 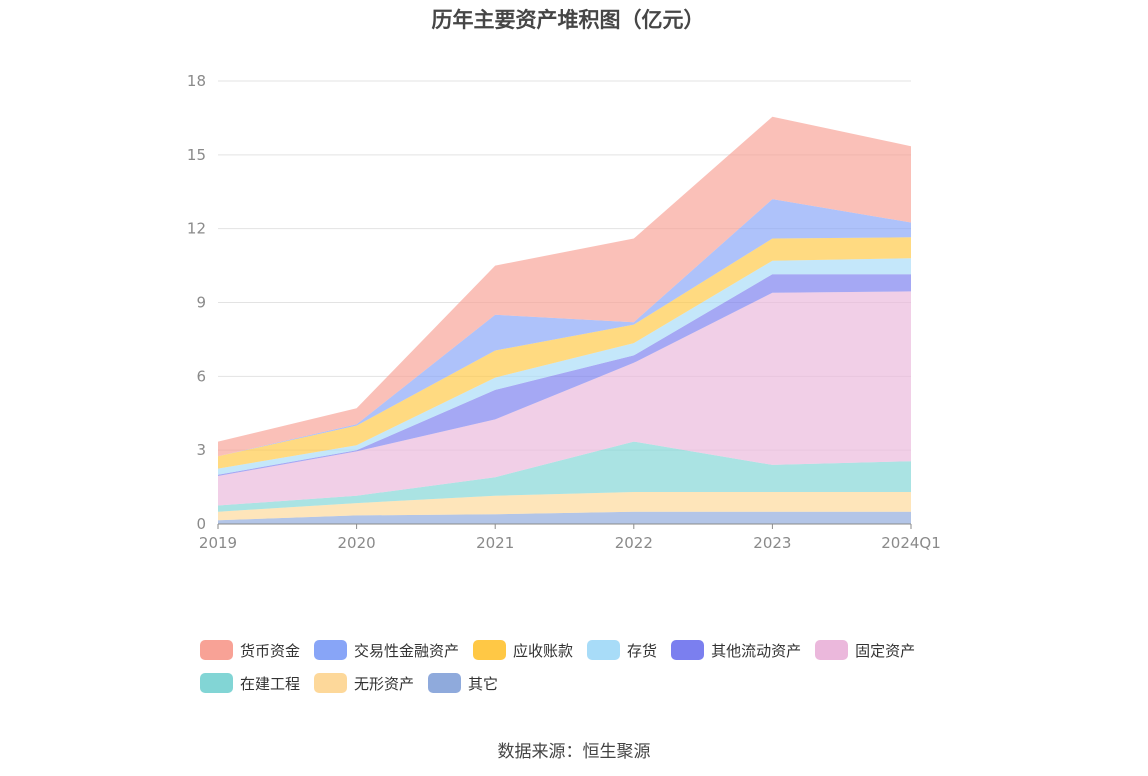 I want to click on legend-item: 交易性金融资产, so click(x=386, y=650).